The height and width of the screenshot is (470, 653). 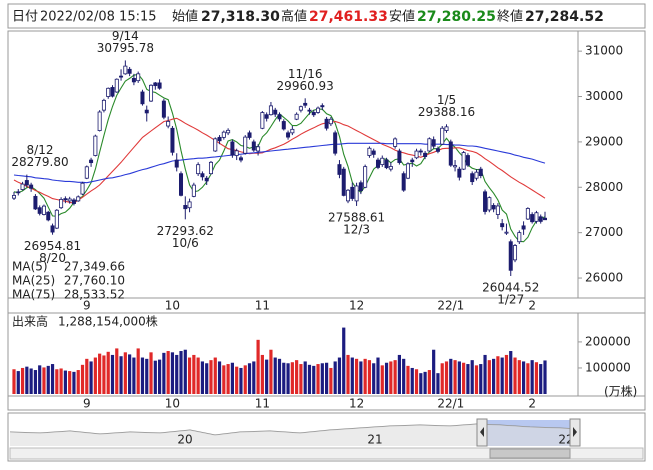 What do you see at coordinates (172, 404) in the screenshot?
I see `x-tick-label: 10` at bounding box center [172, 404].